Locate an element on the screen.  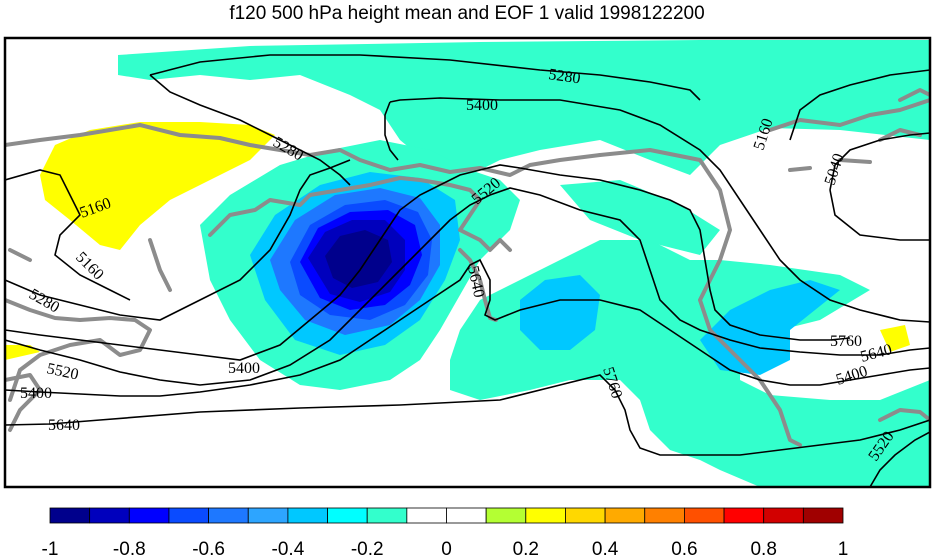
colorbar-tick-label: 0.8 is located at coordinates (763, 548).